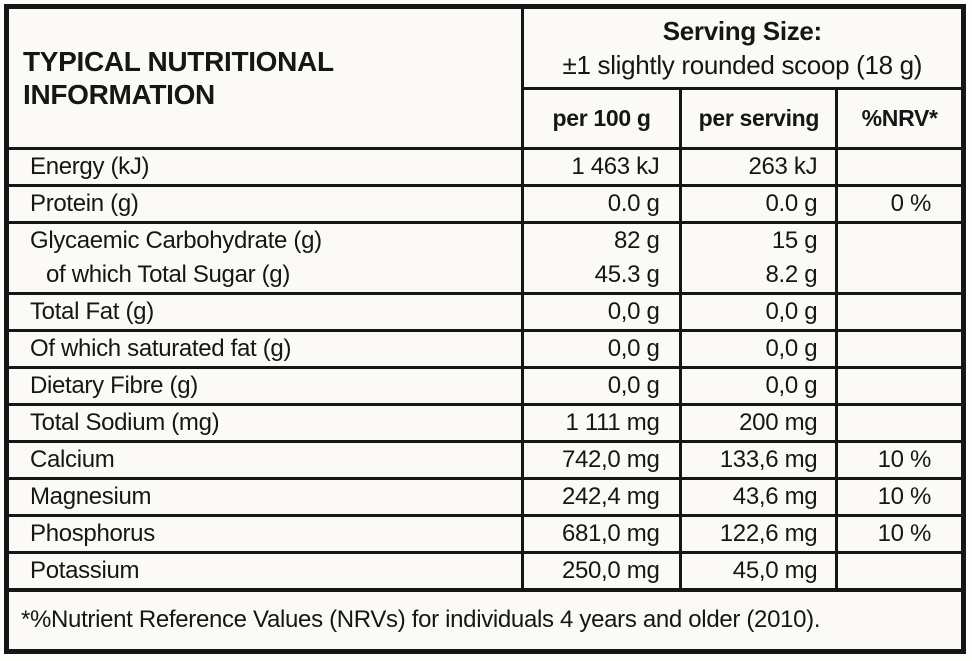  I want to click on per-serving-value: 0.0 g, so click(758, 203).